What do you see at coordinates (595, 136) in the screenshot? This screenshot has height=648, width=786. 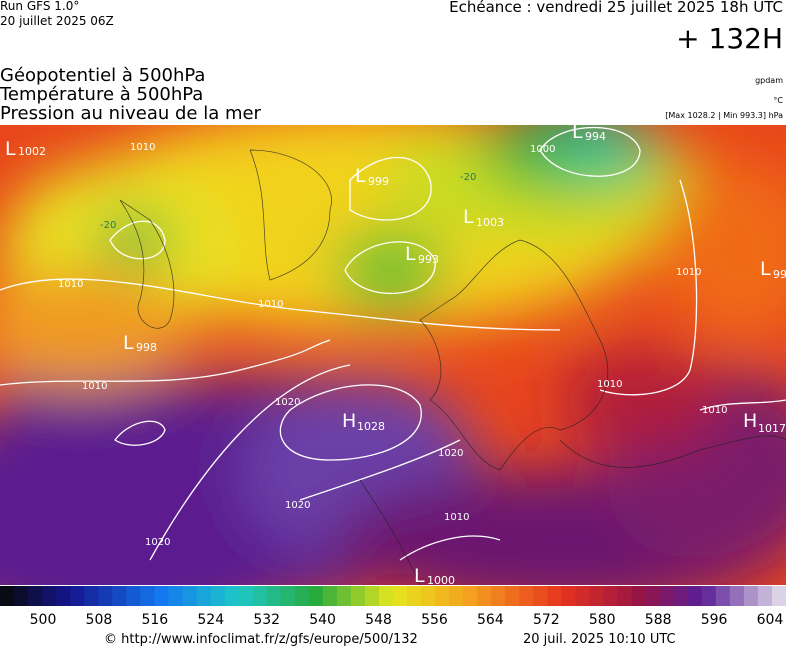 I see `center-value: 994` at bounding box center [595, 136].